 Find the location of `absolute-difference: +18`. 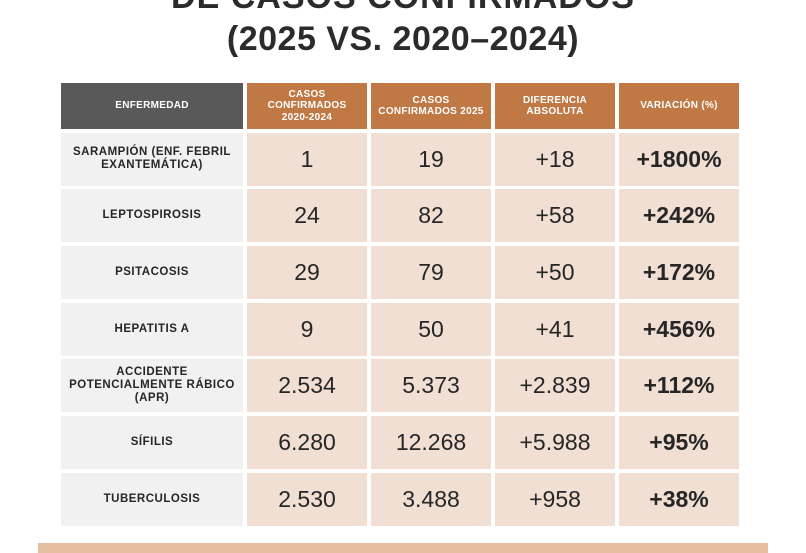

absolute-difference: +18 is located at coordinates (555, 159).